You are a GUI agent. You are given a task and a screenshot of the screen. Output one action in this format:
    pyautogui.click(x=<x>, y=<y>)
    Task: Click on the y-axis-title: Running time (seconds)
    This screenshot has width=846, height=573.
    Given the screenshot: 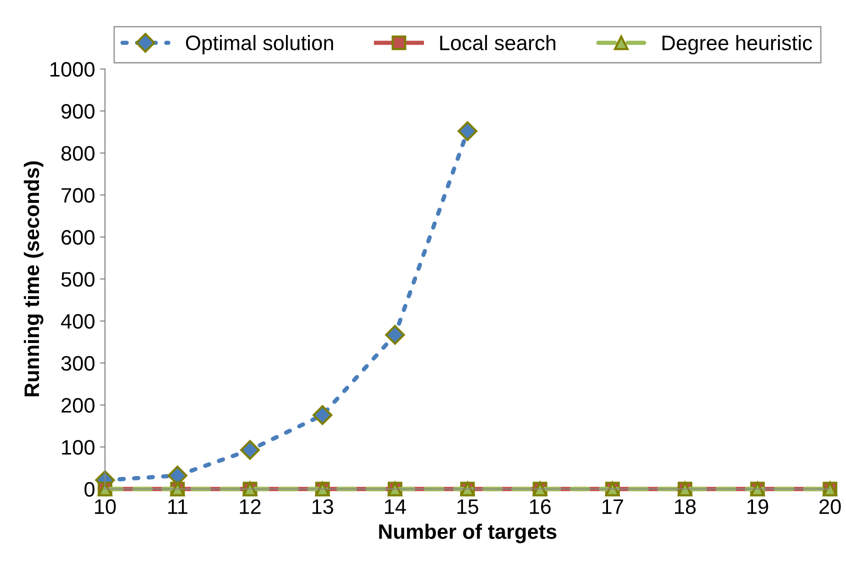 What is the action you would take?
    pyautogui.click(x=34, y=278)
    